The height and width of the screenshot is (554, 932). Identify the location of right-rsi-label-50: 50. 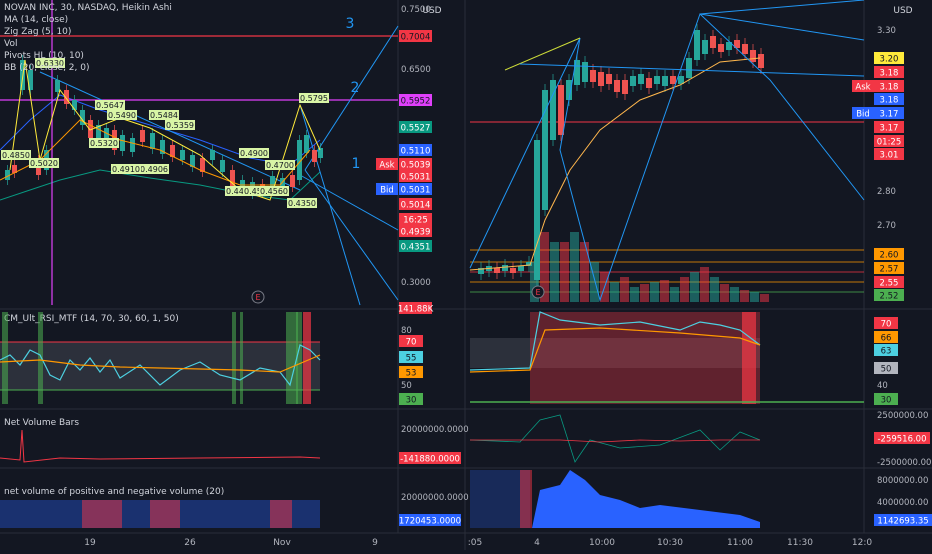
(886, 370).